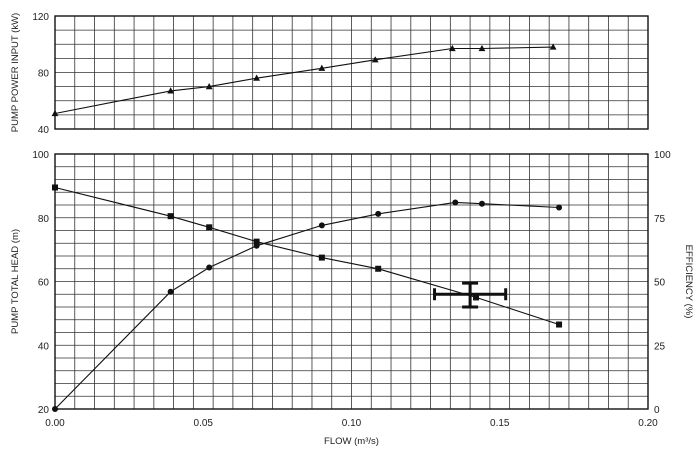  What do you see at coordinates (304, 80) in the screenshot?
I see `power-series-line` at bounding box center [304, 80].